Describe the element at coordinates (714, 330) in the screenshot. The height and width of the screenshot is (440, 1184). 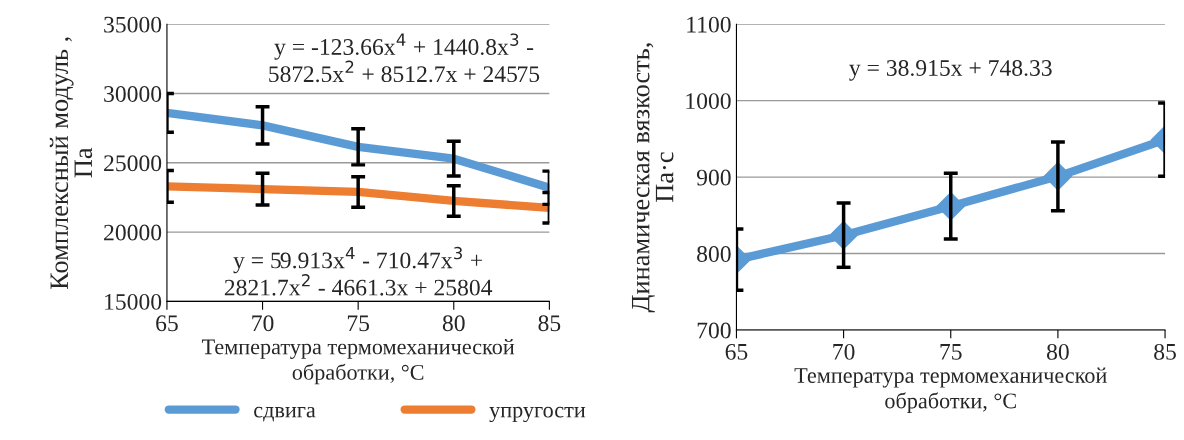
I see `y-tick-label: 700` at that location.